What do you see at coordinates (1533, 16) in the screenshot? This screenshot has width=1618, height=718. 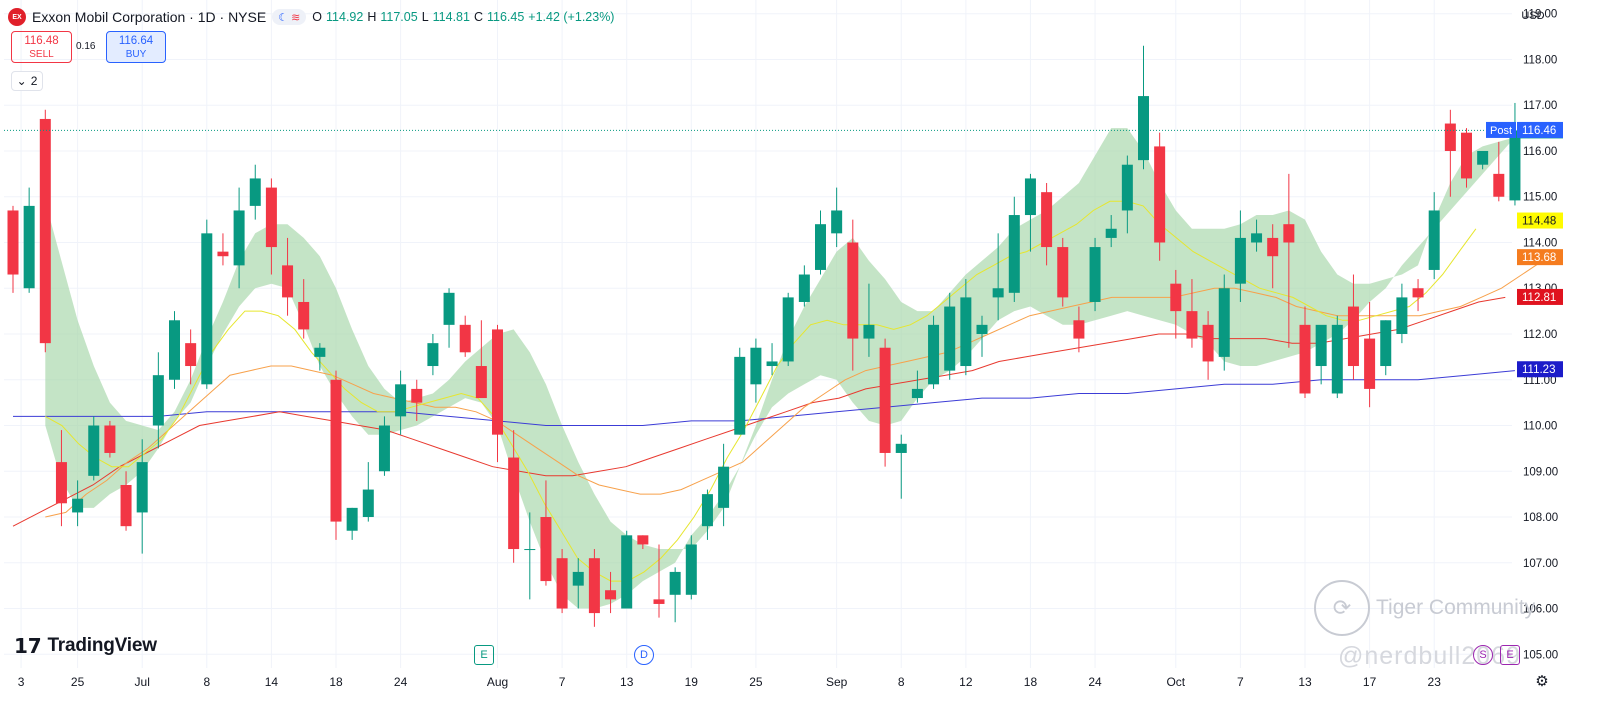 I see `currency-selector: USD` at bounding box center [1533, 16].